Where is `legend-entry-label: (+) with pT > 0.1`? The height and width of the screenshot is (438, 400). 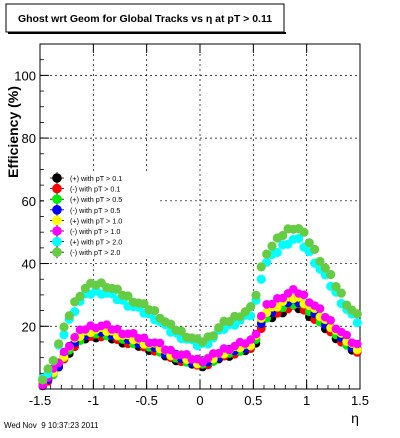 legend-entry-label: (+) with pT > 0.1 is located at coordinates (96, 178).